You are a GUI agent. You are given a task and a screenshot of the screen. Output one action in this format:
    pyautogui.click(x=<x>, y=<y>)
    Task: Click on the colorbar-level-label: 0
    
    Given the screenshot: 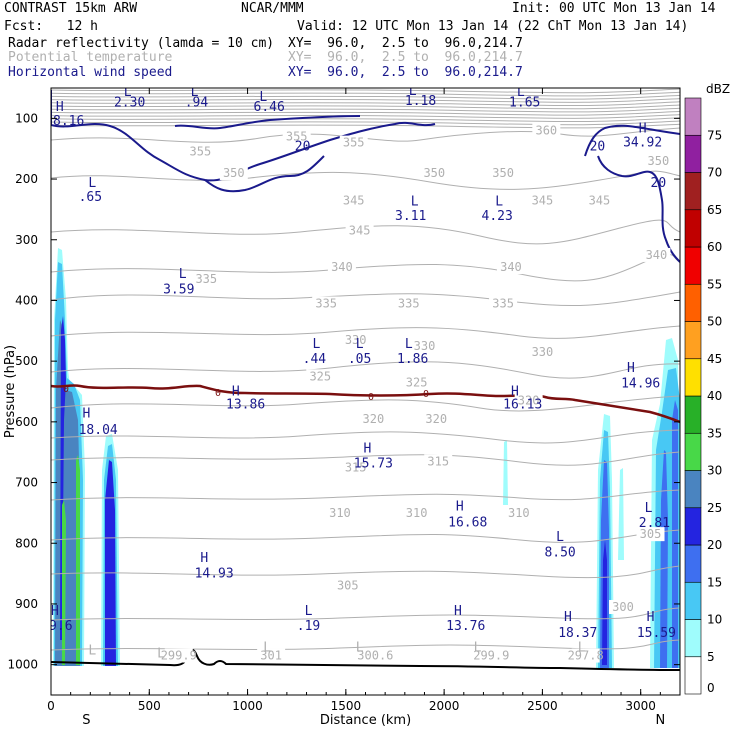 What is the action you would take?
    pyautogui.click(x=711, y=688)
    